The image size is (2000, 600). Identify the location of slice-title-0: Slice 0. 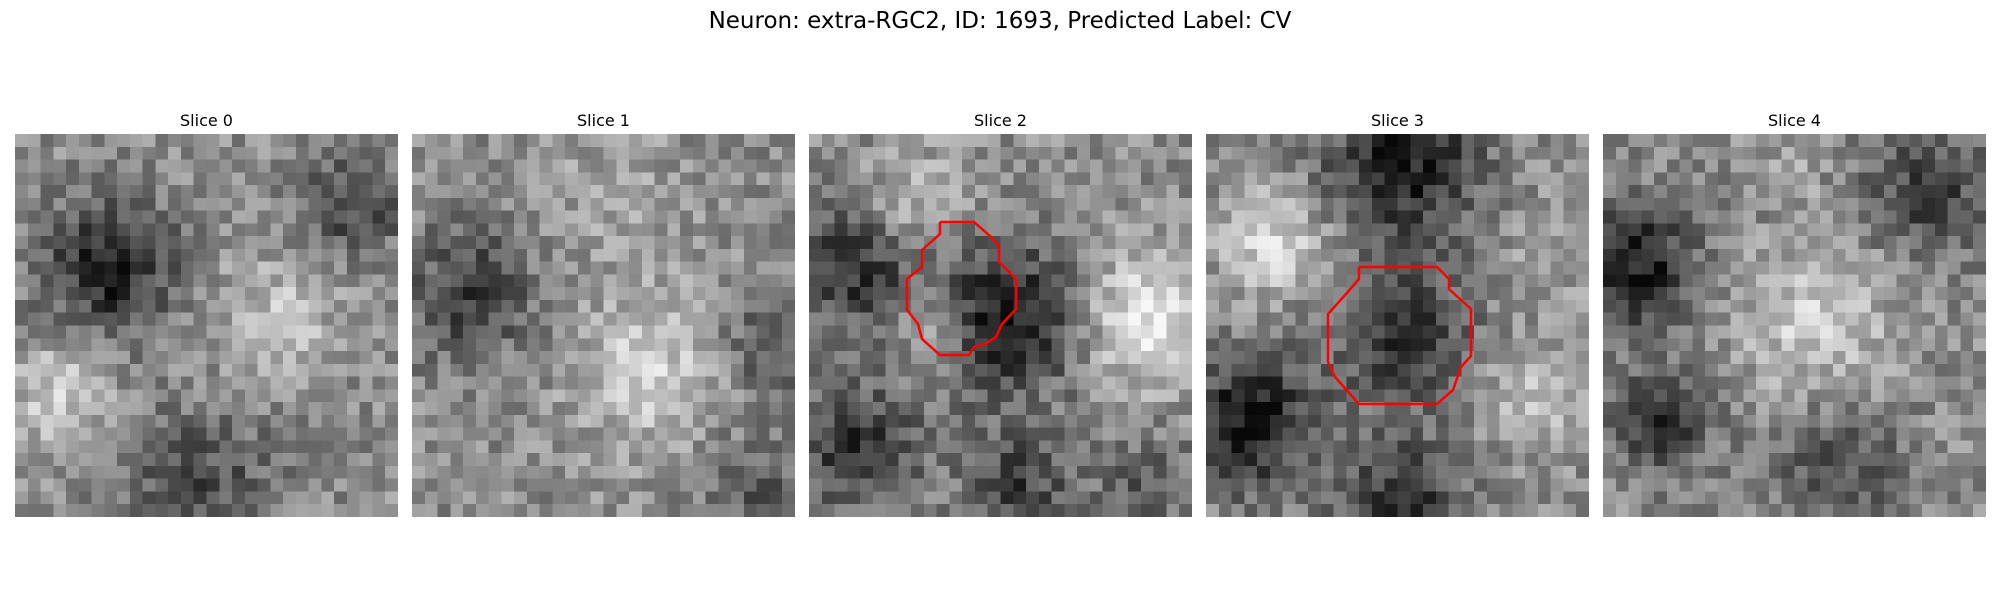
(206, 120).